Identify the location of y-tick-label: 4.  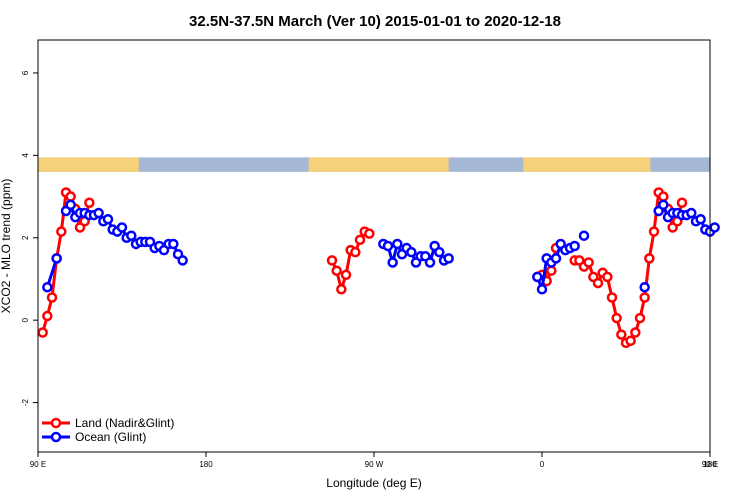
(25, 155).